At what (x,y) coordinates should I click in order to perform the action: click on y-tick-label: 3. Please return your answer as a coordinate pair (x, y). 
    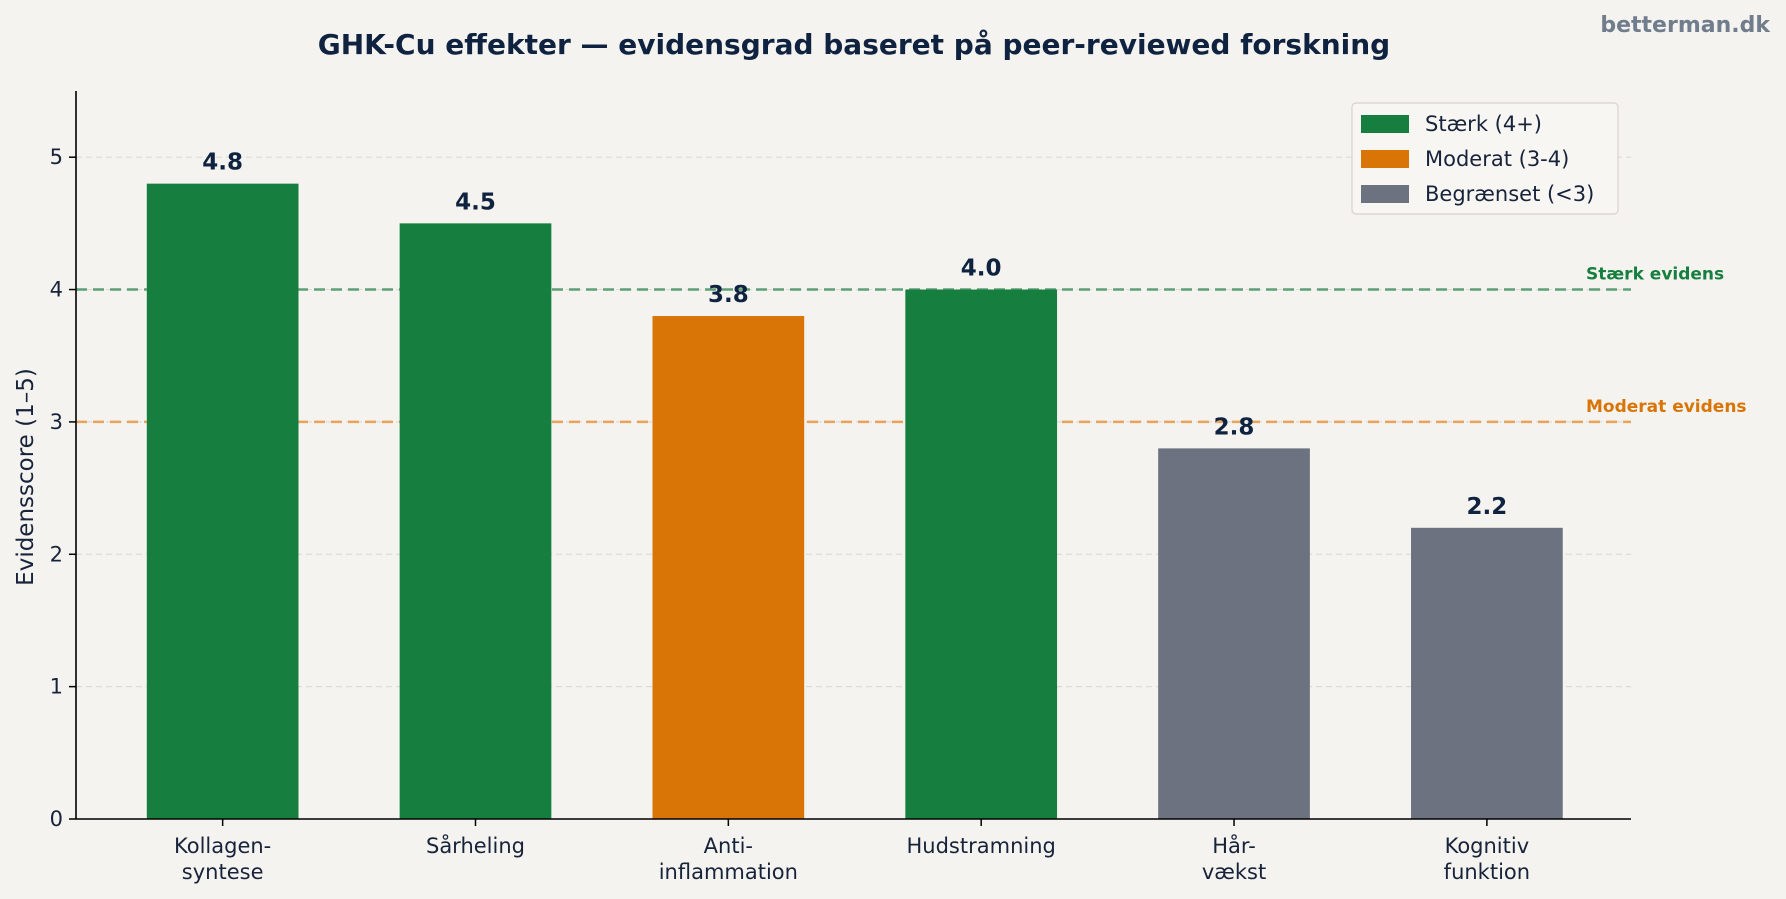
    Looking at the image, I should click on (56, 422).